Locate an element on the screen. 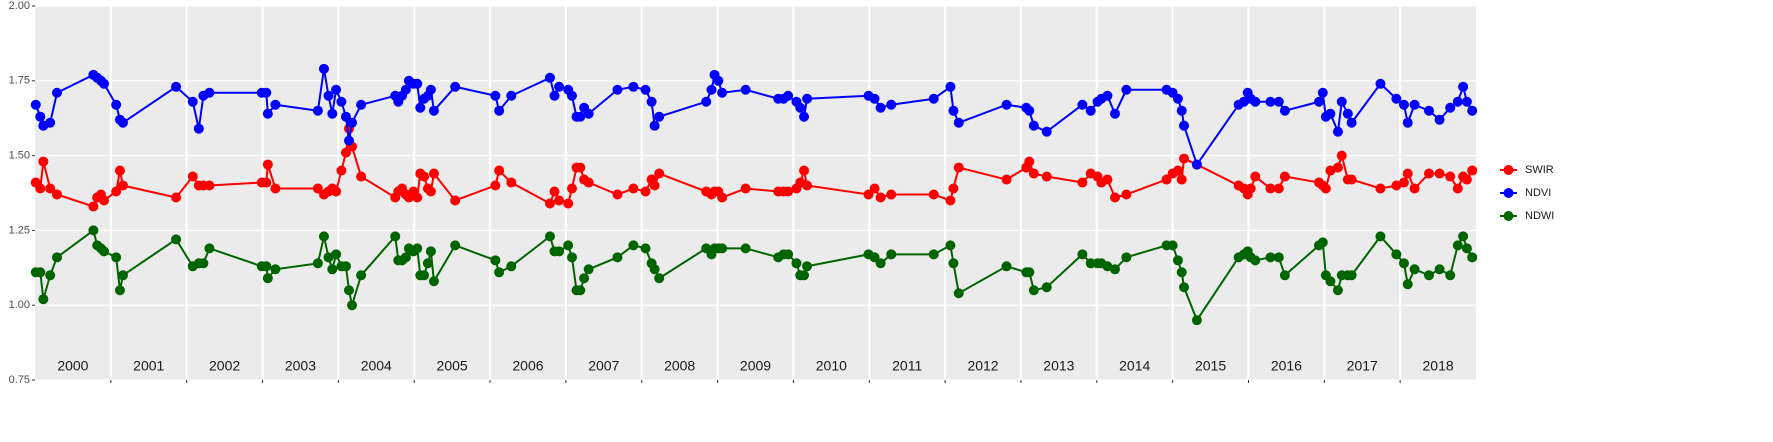 This screenshot has height=442, width=1773. year-label: 2013 is located at coordinates (1058, 366).